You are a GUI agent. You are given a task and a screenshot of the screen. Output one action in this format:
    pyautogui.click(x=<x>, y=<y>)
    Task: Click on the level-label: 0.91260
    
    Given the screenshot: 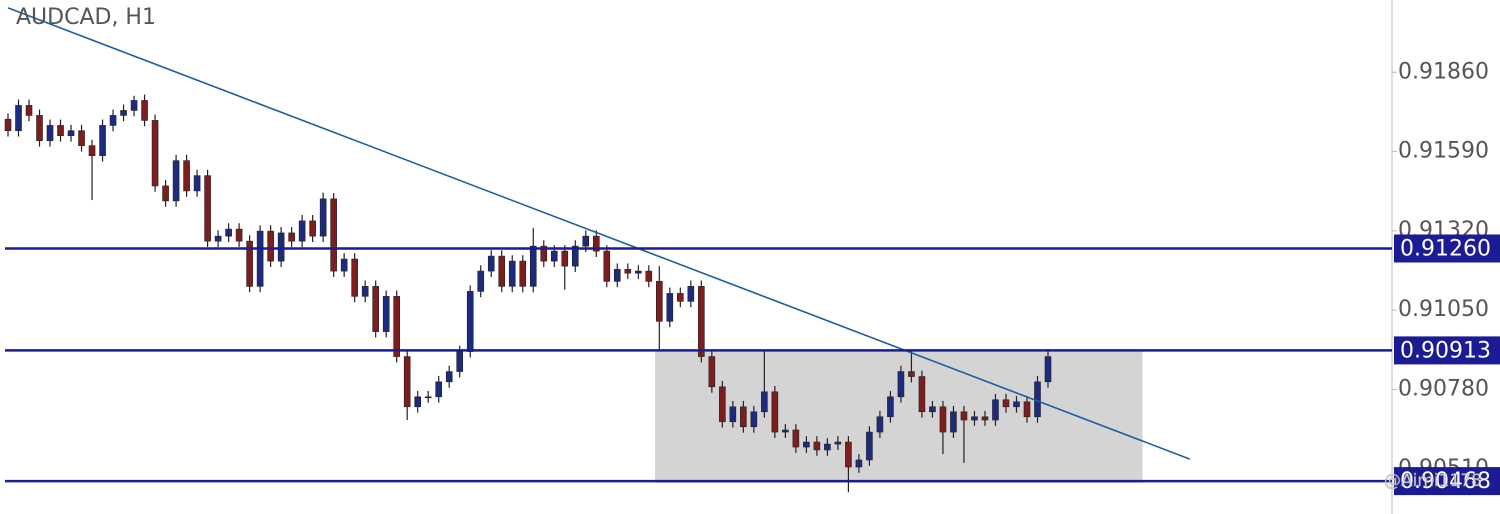 What is the action you would take?
    pyautogui.click(x=1445, y=248)
    